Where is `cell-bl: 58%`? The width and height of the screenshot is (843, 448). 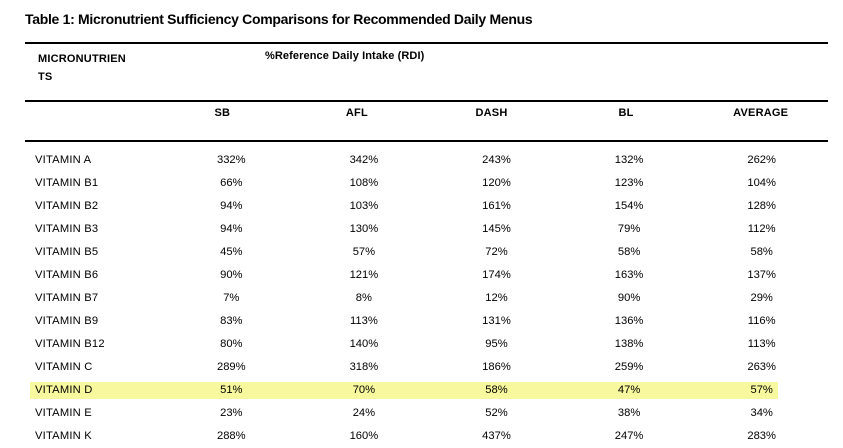 cell-bl: 58% is located at coordinates (629, 251).